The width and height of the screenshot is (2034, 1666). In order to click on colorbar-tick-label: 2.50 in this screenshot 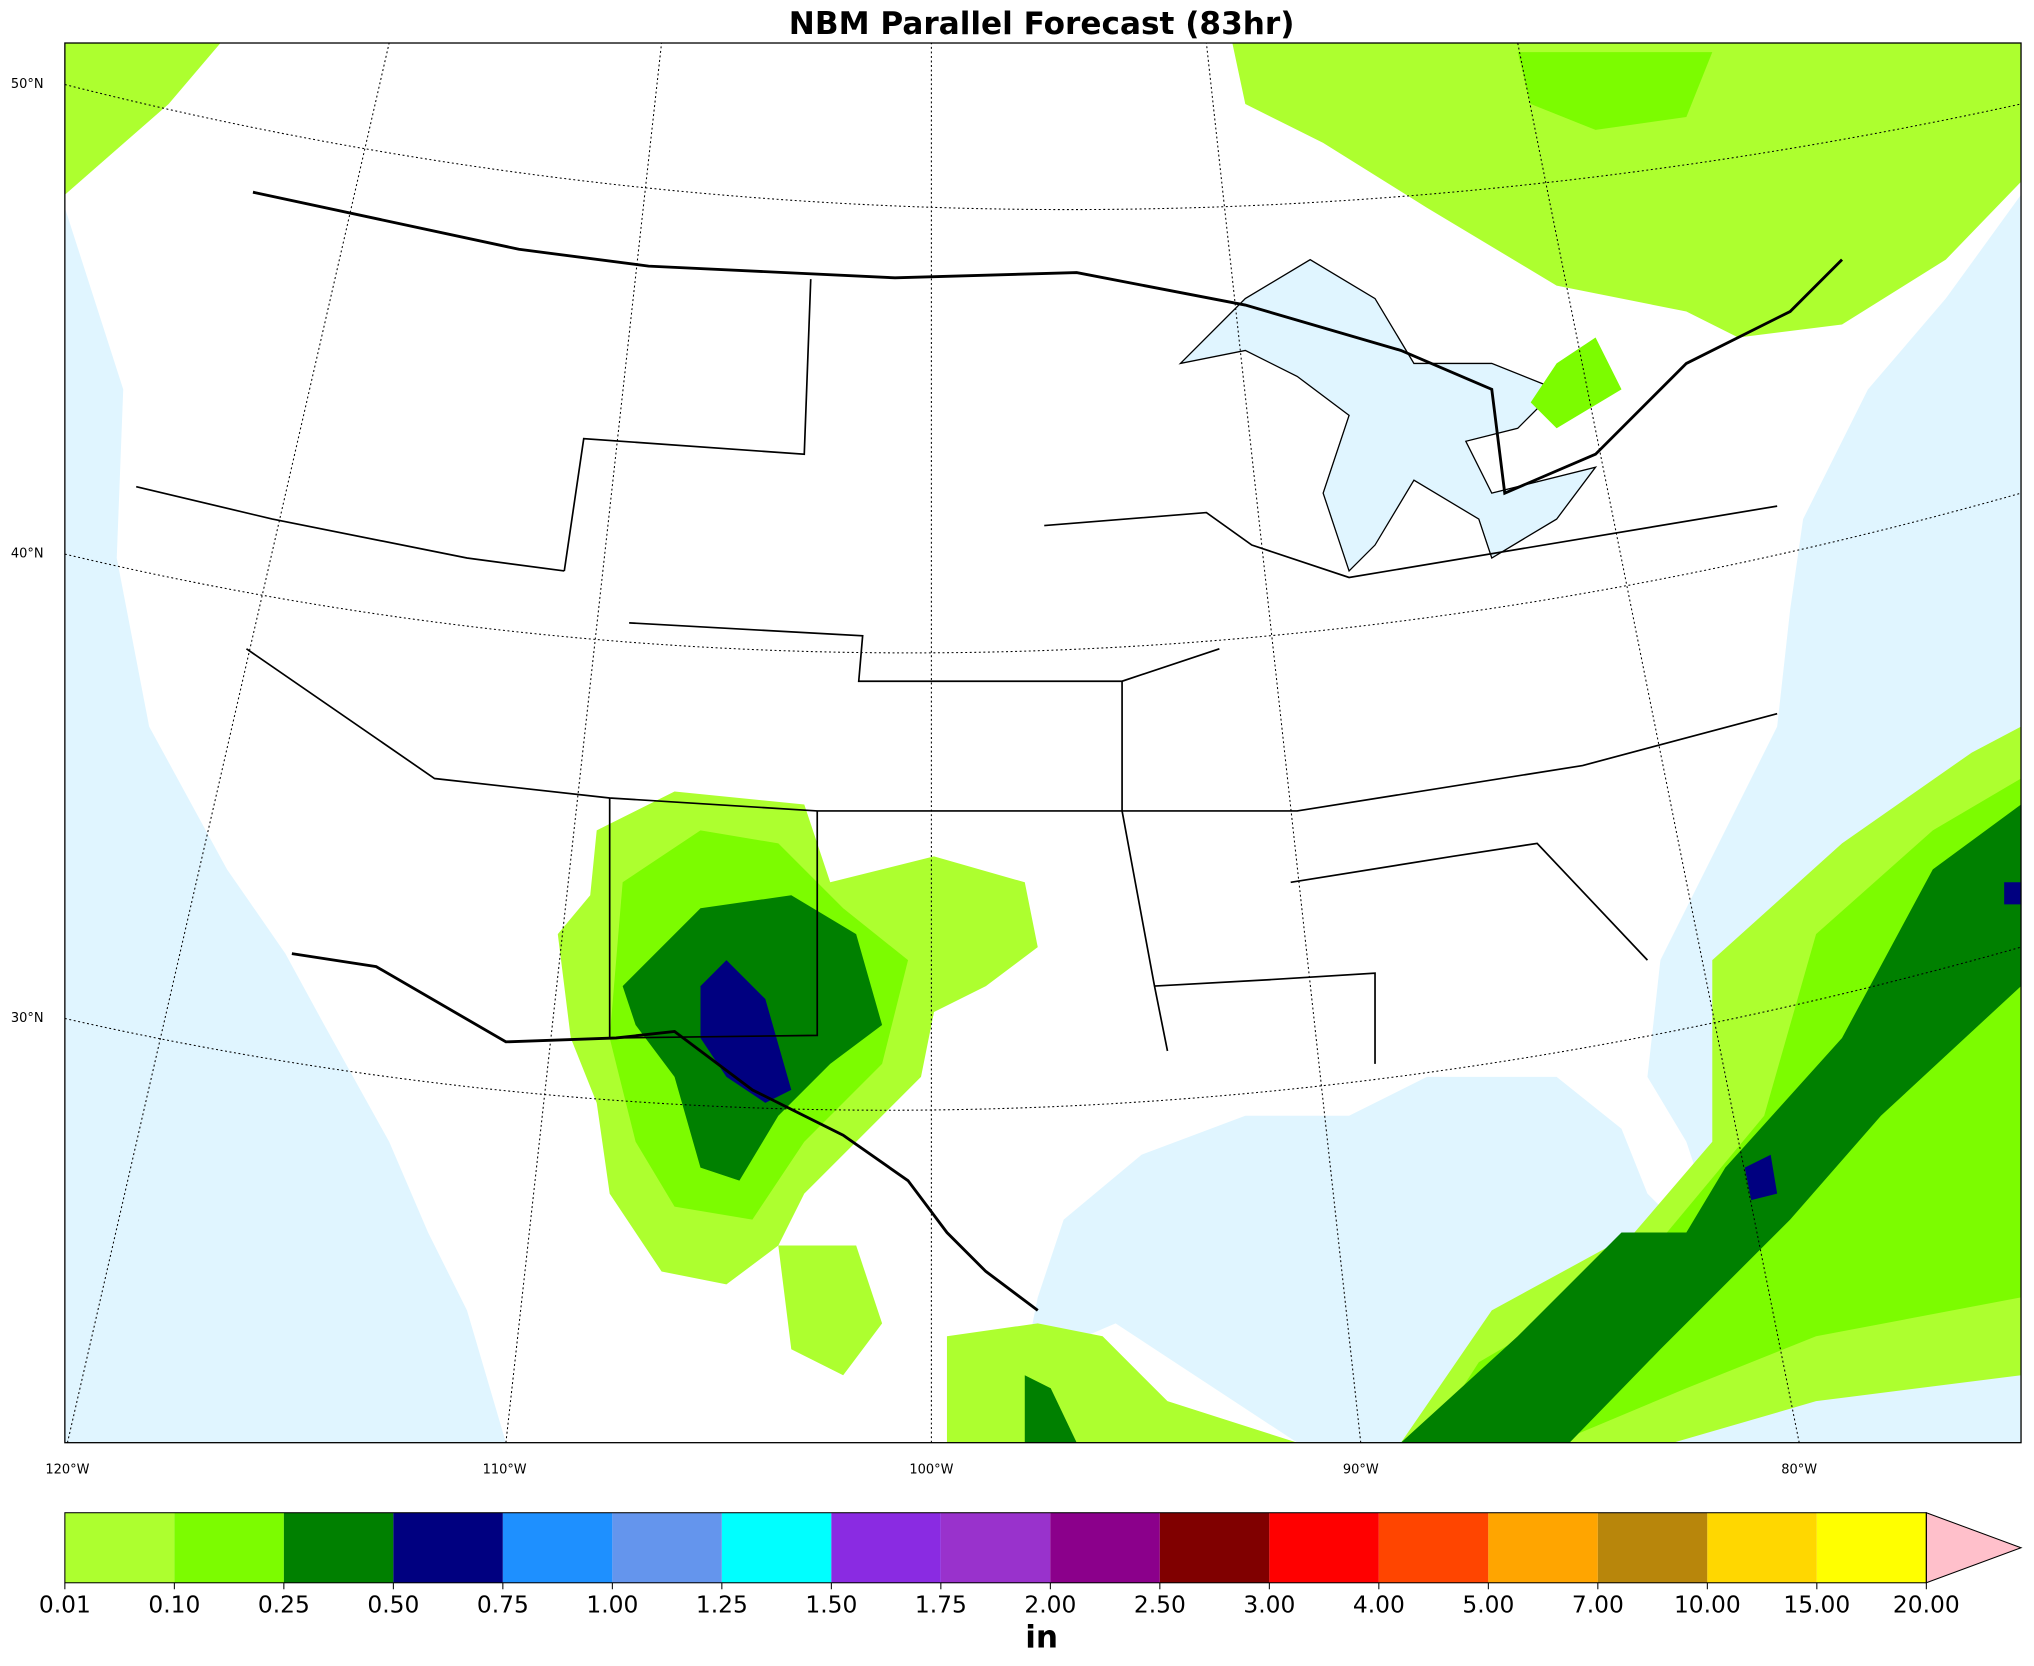, I will do `click(1160, 1605)`.